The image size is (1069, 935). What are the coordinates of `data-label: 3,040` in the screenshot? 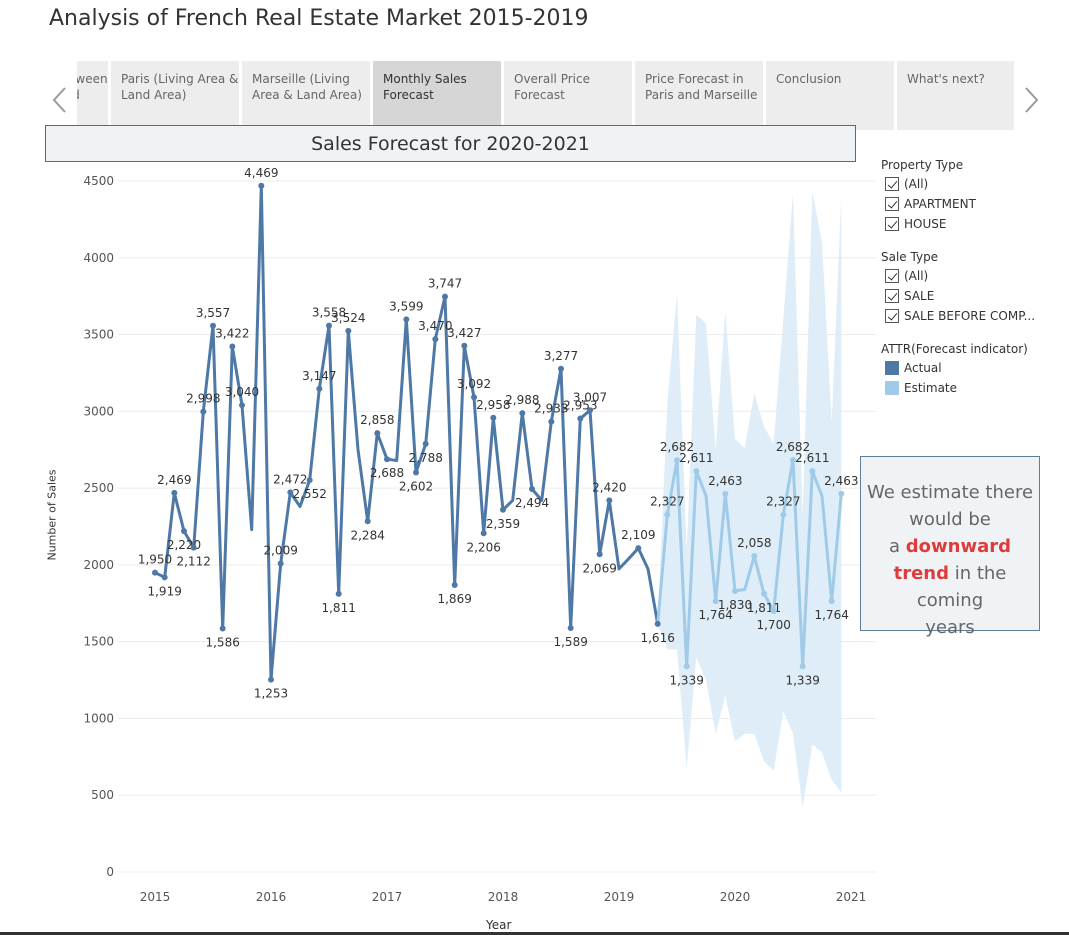 It's located at (242, 392).